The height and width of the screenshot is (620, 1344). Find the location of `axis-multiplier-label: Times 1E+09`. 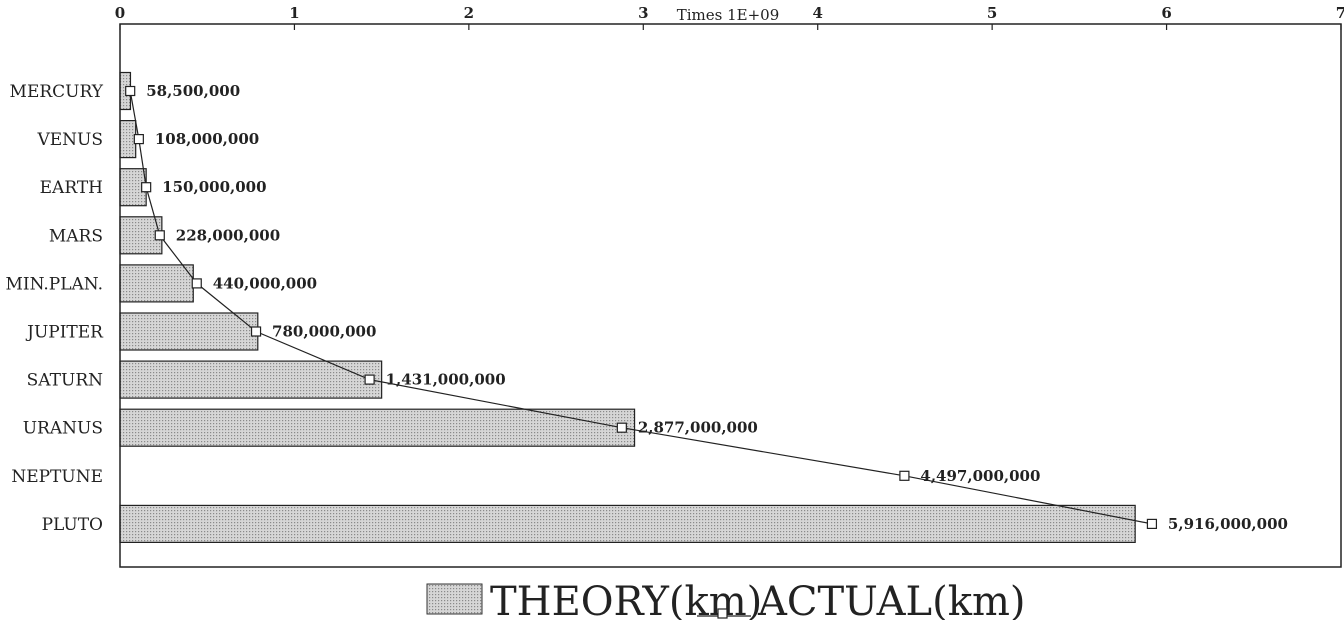

axis-multiplier-label: Times 1E+09 is located at coordinates (728, 15).